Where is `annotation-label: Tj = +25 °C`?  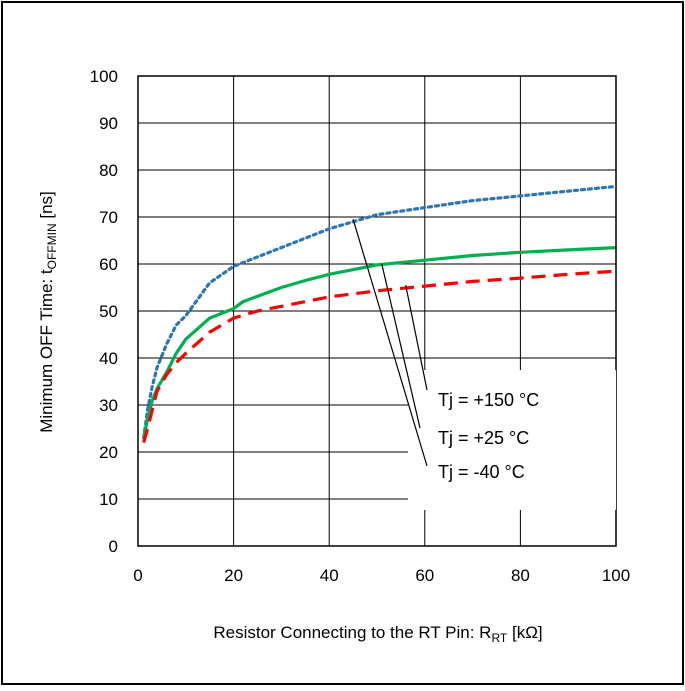
annotation-label: Tj = +25 °C is located at coordinates (483, 438).